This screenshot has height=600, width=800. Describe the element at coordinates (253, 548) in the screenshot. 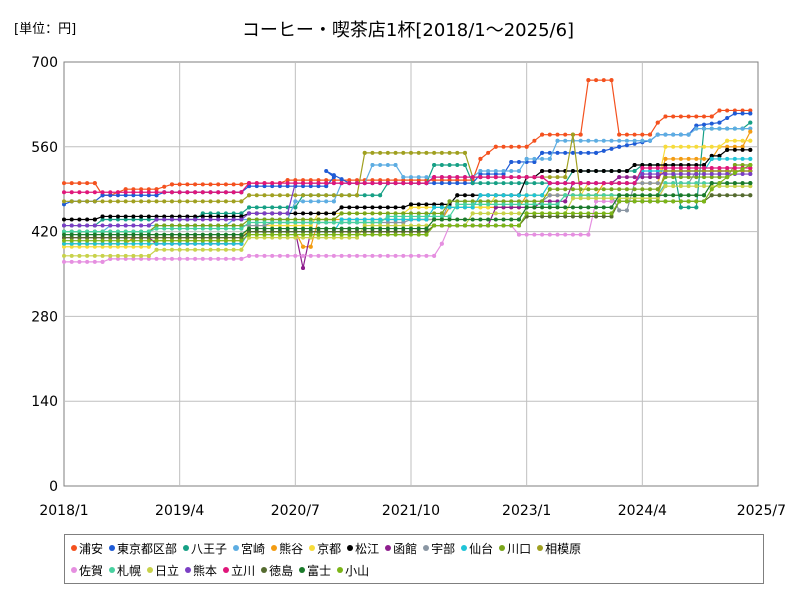

I see `legend-label: 宮崎` at that location.